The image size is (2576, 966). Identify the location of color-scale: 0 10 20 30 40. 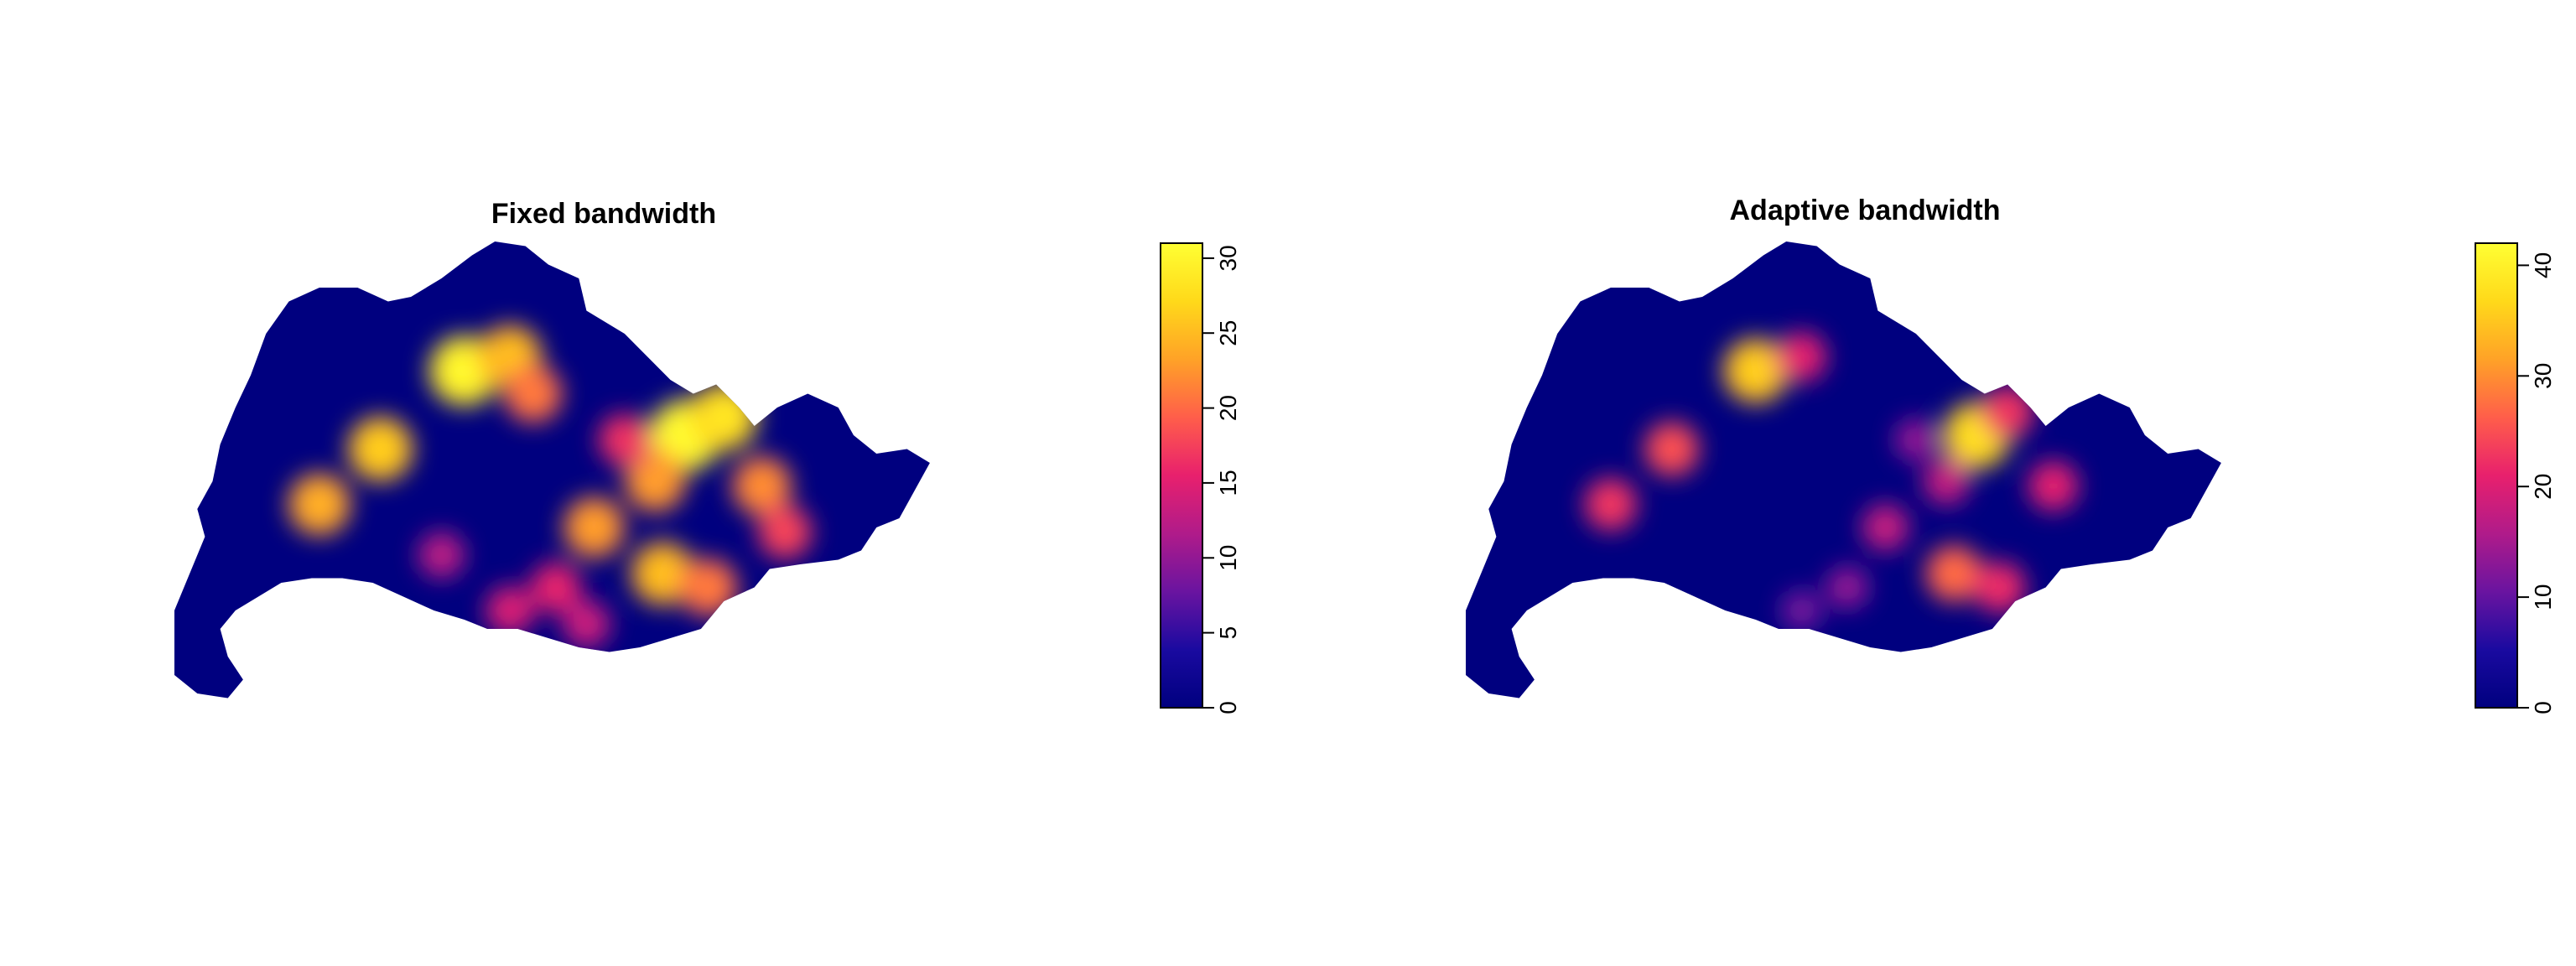
(2515, 478).